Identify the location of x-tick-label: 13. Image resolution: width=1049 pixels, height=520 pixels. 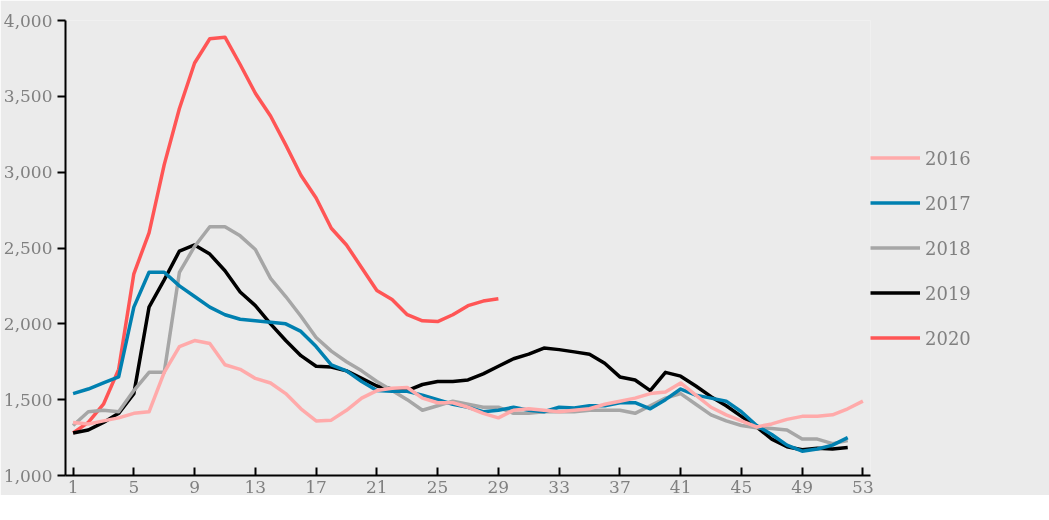
(255, 486).